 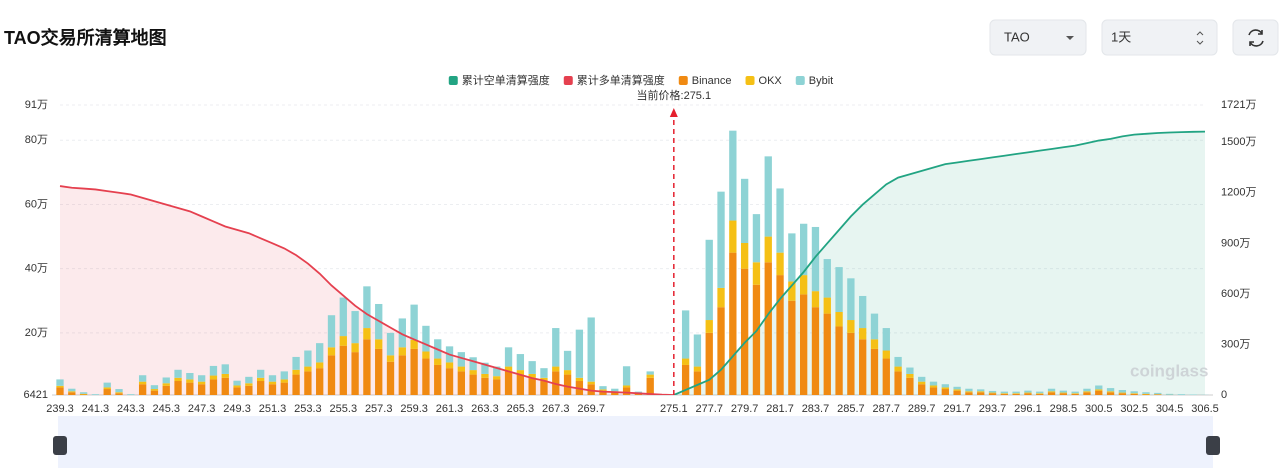 What do you see at coordinates (556, 409) in the screenshot?
I see `x-tick-label: 267.3` at bounding box center [556, 409].